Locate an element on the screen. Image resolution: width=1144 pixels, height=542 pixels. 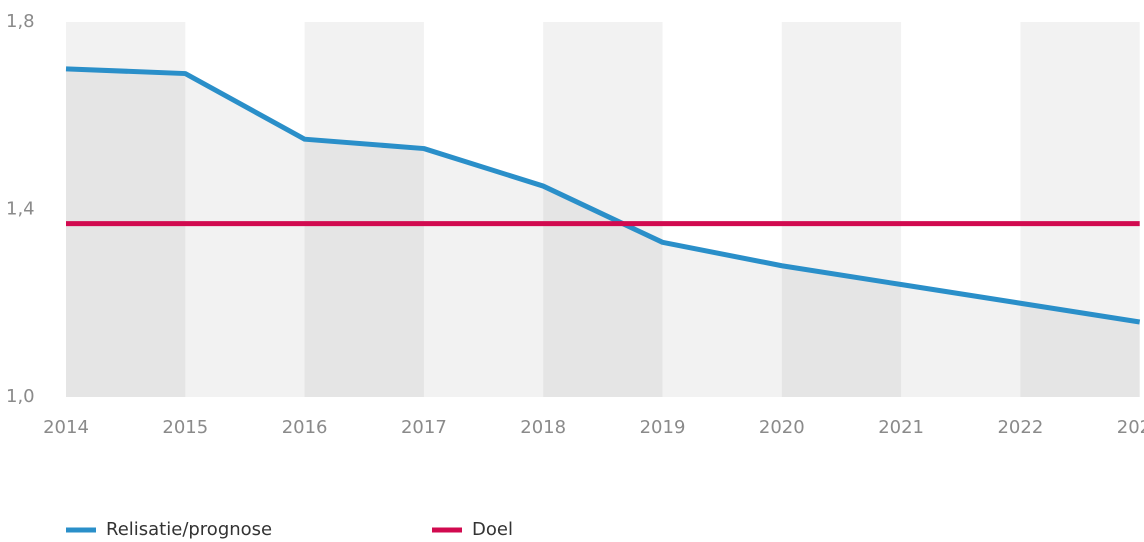
x-tick-label: 2017 is located at coordinates (424, 427).